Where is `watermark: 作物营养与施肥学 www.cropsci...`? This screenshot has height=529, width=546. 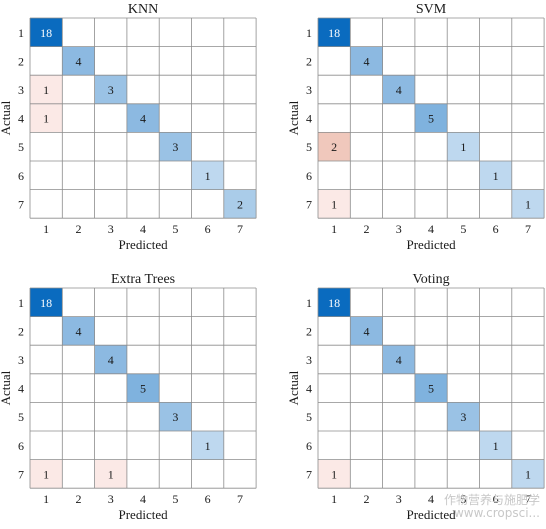
watermark: 作物营养与施肥学 www.cropsci... is located at coordinates (492, 507).